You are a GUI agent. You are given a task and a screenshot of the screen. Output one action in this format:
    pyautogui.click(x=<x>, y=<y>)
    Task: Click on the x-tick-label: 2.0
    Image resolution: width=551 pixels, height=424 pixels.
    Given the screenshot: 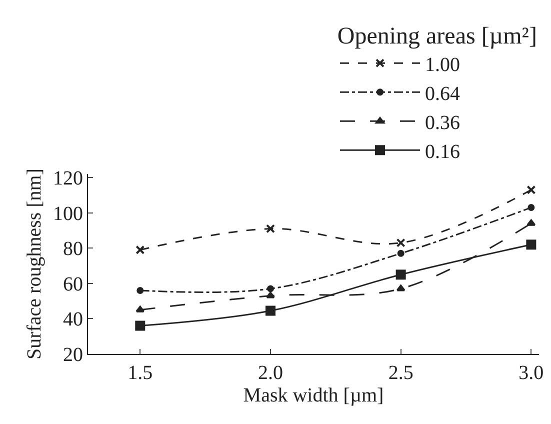 What is the action you would take?
    pyautogui.click(x=270, y=373)
    